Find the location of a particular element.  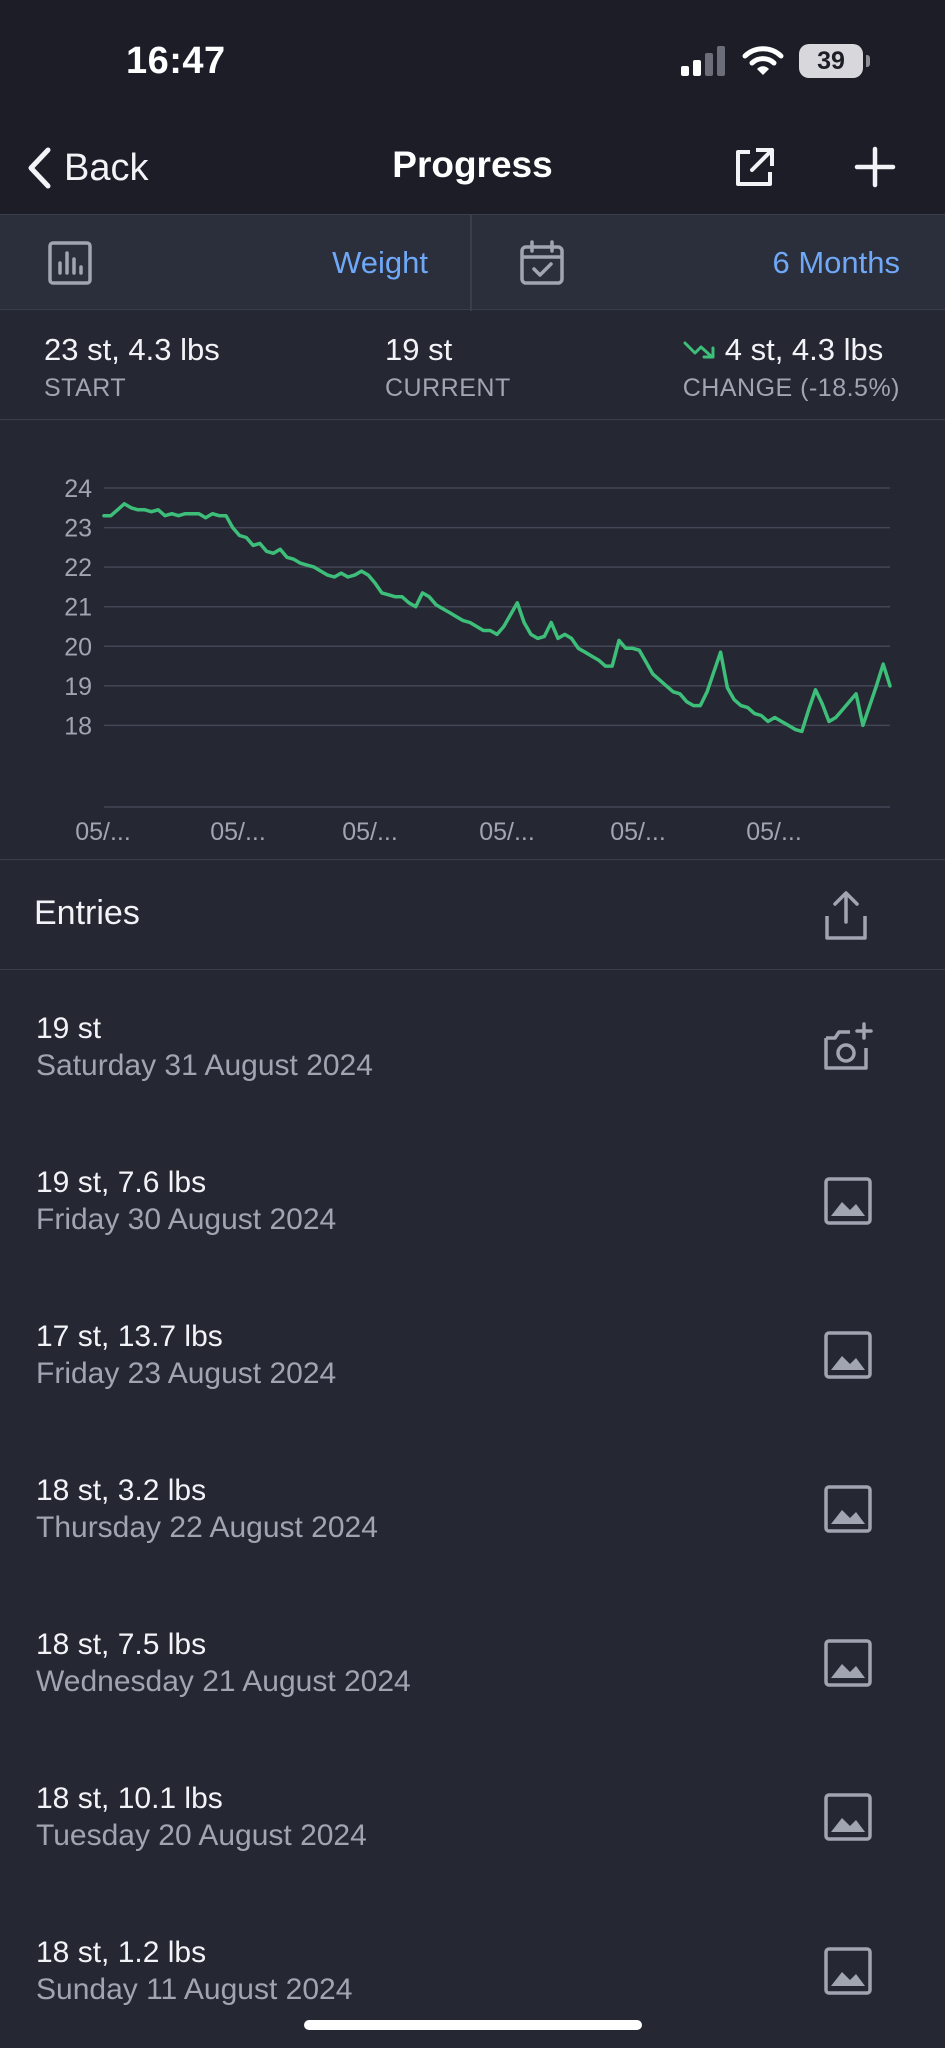

open-external-icon is located at coordinates (754, 168).